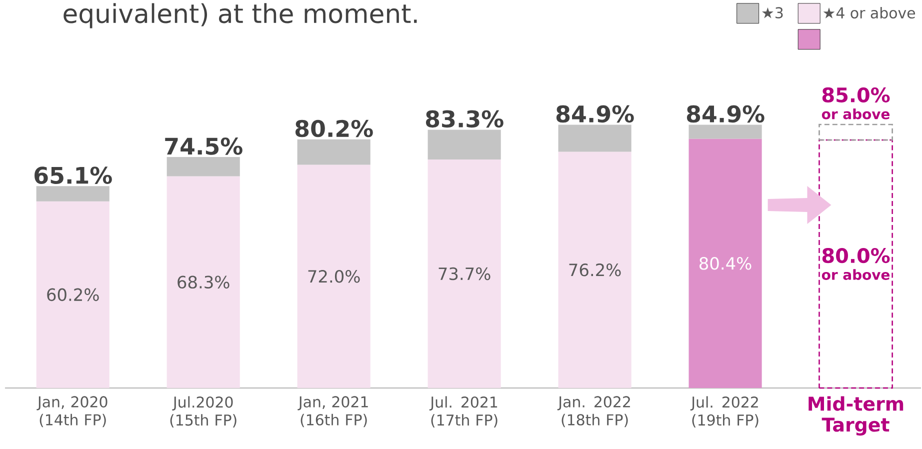 This screenshot has width=922, height=449. I want to click on data-label: 68.3%, so click(204, 282).